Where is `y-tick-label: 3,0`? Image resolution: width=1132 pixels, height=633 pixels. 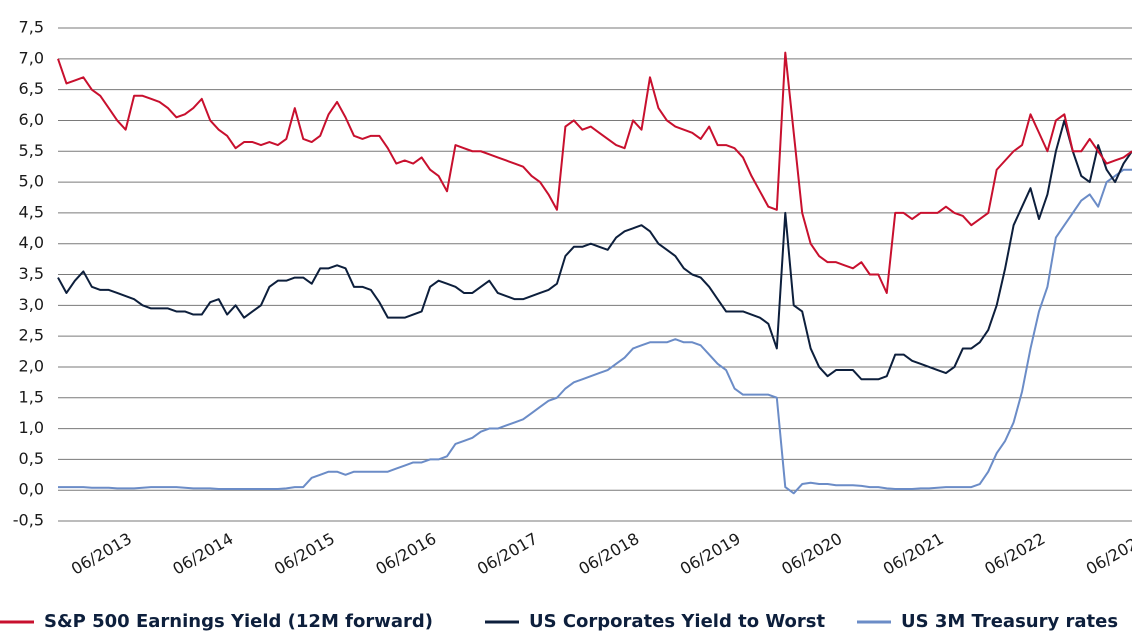
y-tick-label: 3,0 is located at coordinates (31, 304).